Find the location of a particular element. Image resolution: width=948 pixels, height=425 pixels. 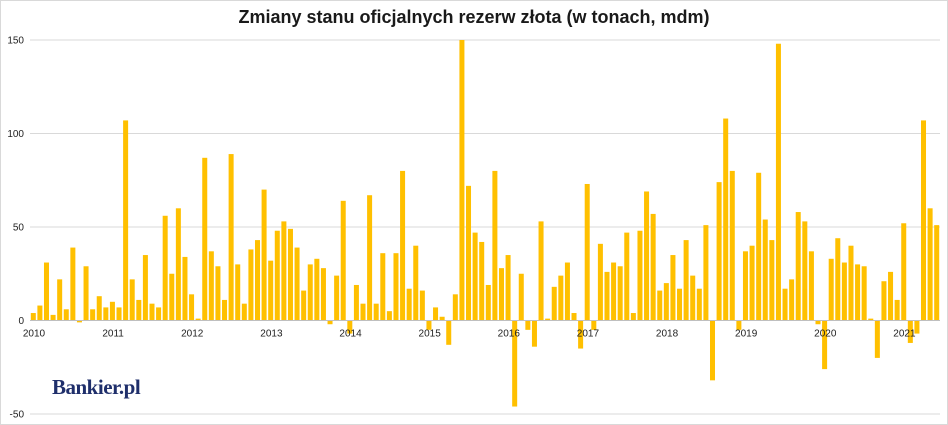

x-tick-label: 2020 is located at coordinates (825, 334).